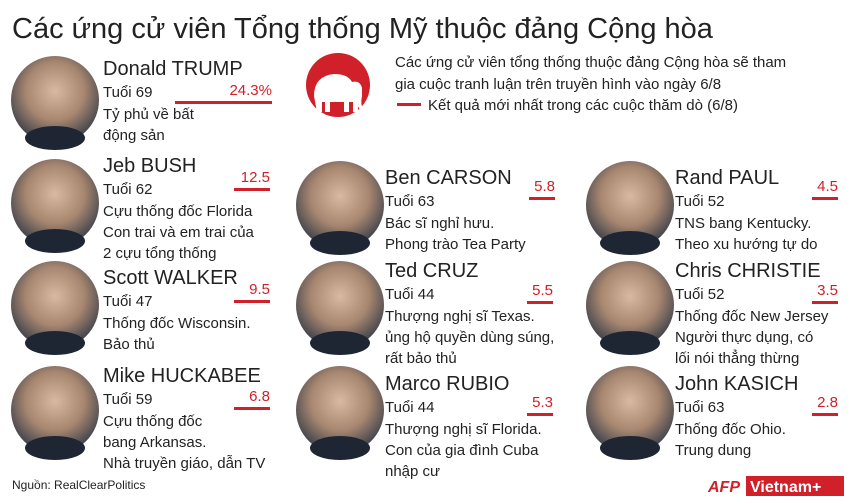 This screenshot has height=504, width=850. I want to click on poll-value: 5.8, so click(544, 186).